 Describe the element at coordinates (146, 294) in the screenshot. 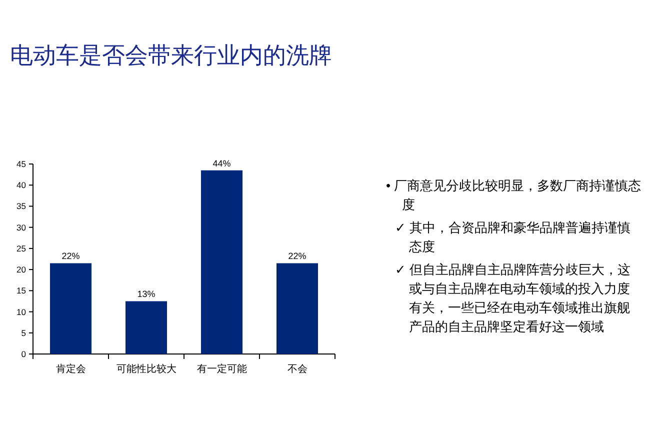

I see `data-label: 13%` at that location.